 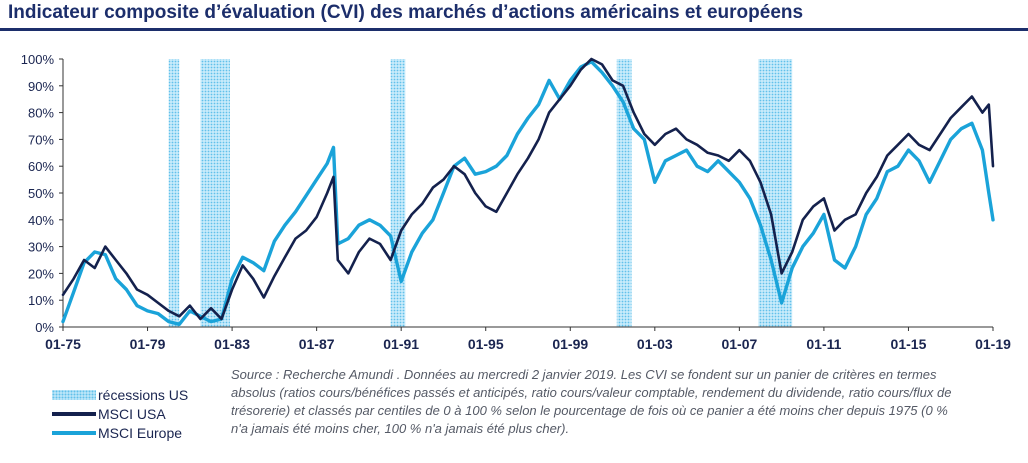 What do you see at coordinates (486, 344) in the screenshot?
I see `x-tick-label: 01-95` at bounding box center [486, 344].